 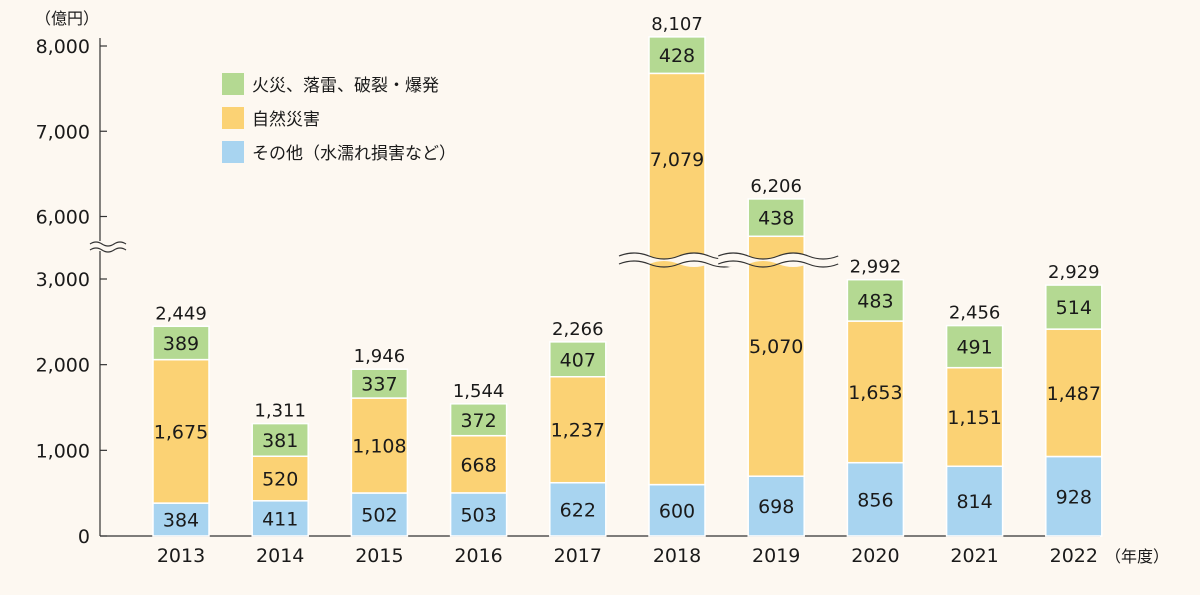 I want to click on legend-entry: 火災、落雷、破裂・爆発, so click(x=345, y=86).